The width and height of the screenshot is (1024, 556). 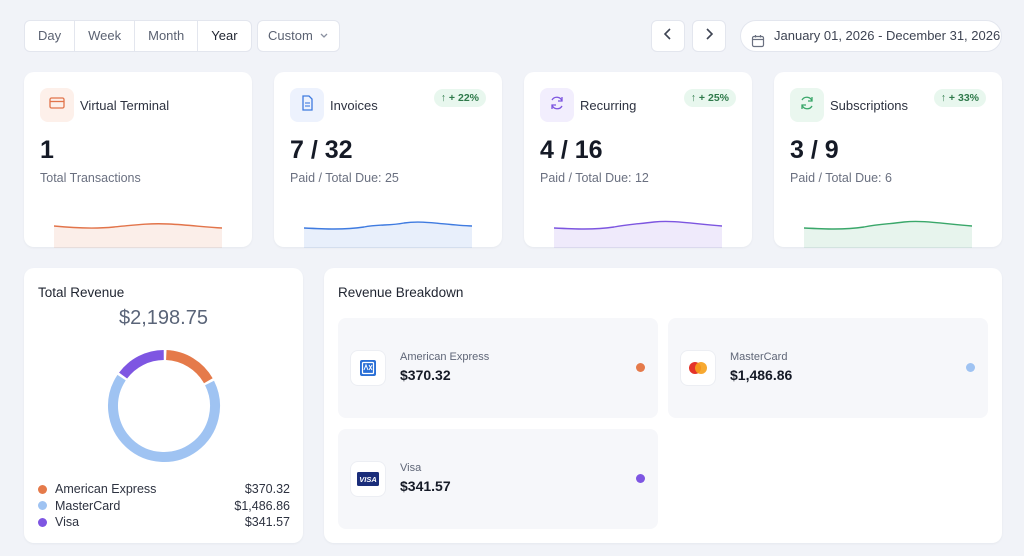 I want to click on stat-title: Virtual Terminal, so click(x=125, y=105).